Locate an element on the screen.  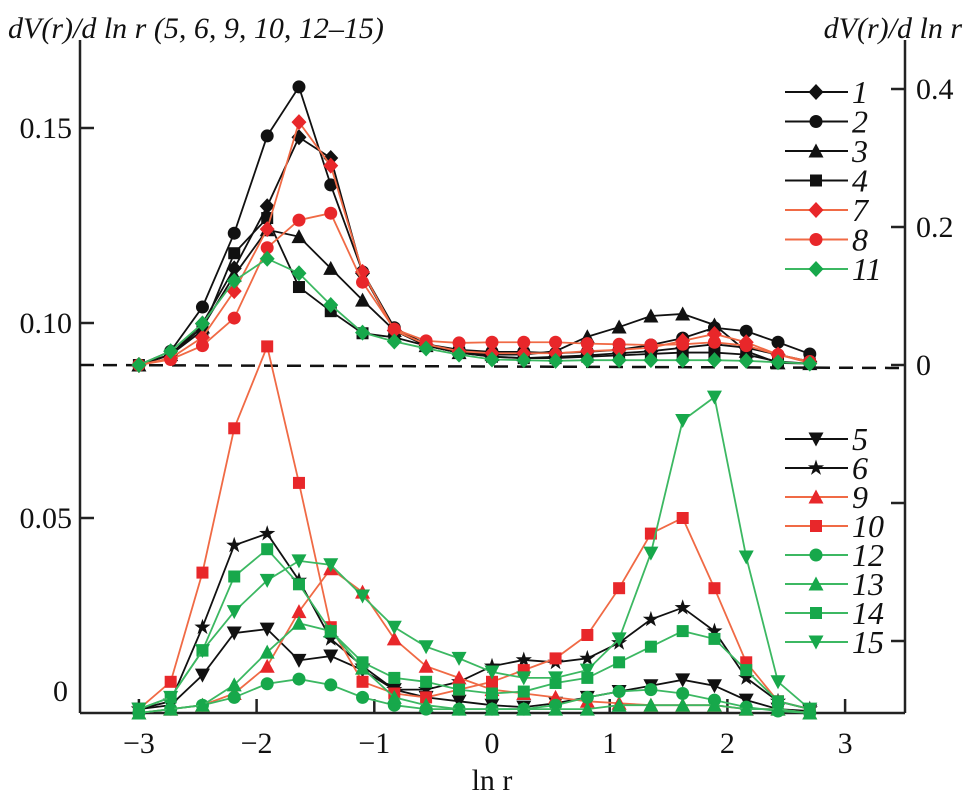
legend-item-11: 11 is located at coordinates (833, 269).